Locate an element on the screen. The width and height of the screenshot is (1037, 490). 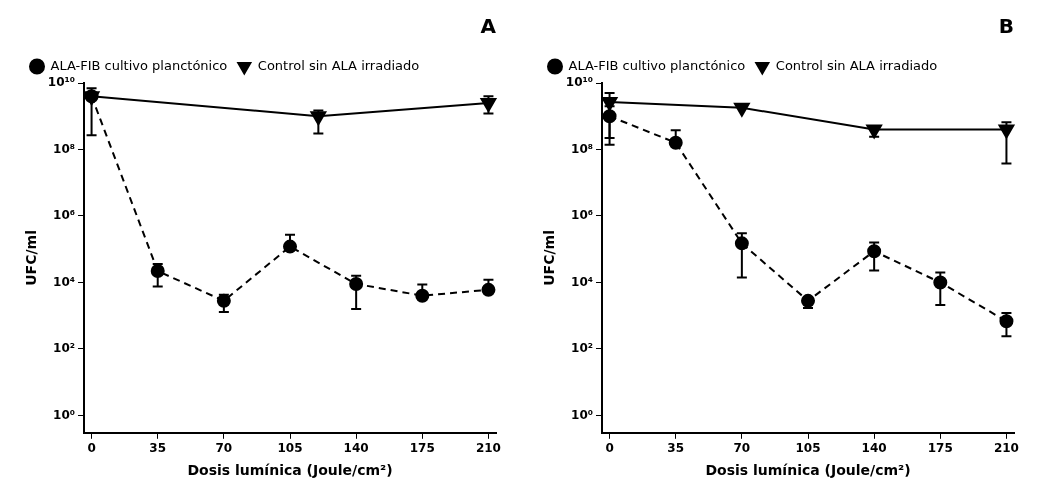
chart-title: B is located at coordinates (1006, 26).